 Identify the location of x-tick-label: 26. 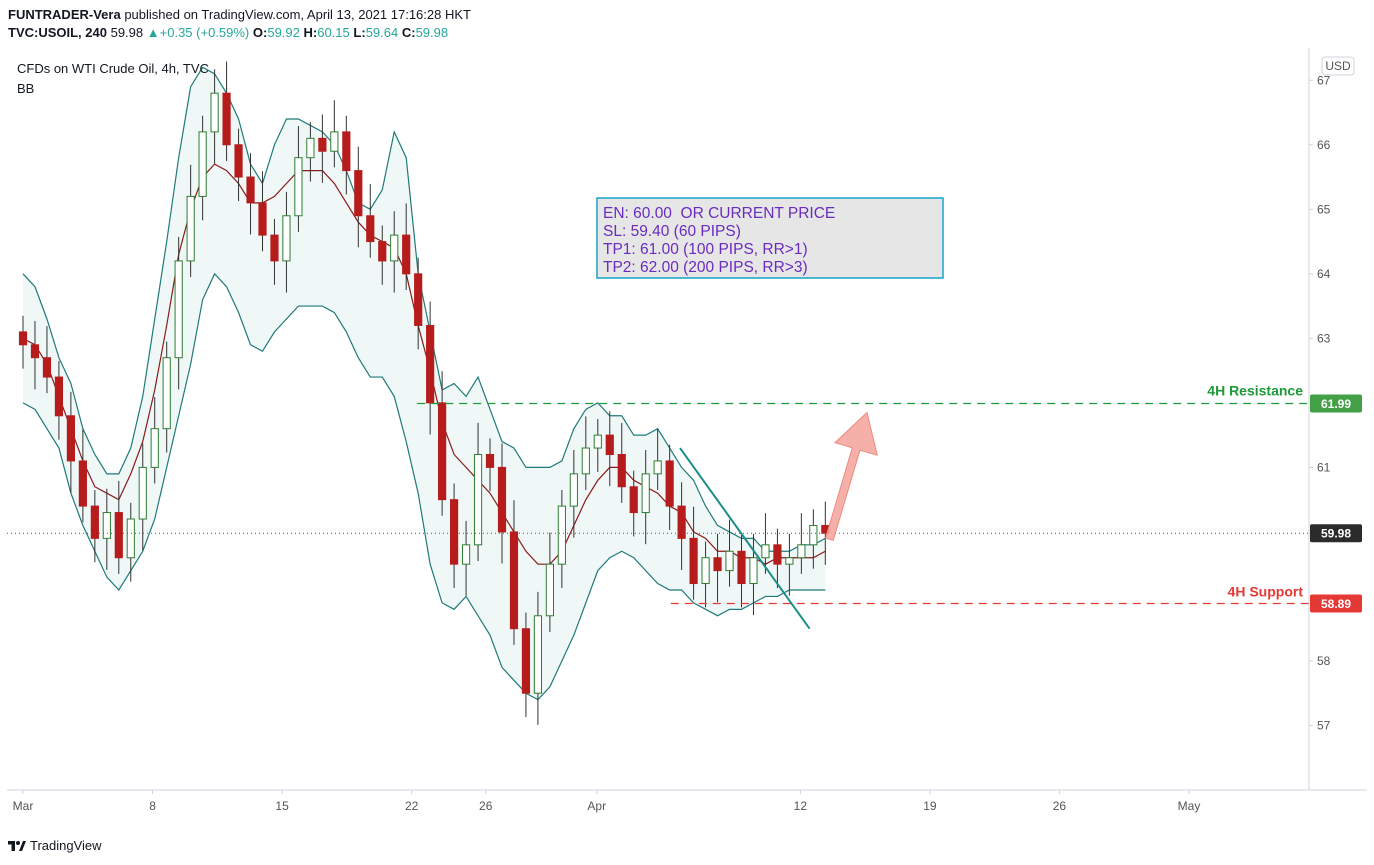
(1060, 806).